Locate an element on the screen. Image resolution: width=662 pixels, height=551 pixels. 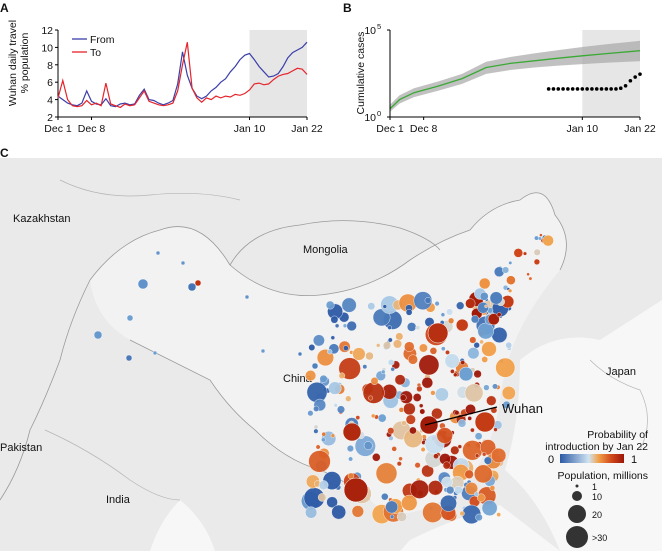
border-mongolia is located at coordinates (335, 243).